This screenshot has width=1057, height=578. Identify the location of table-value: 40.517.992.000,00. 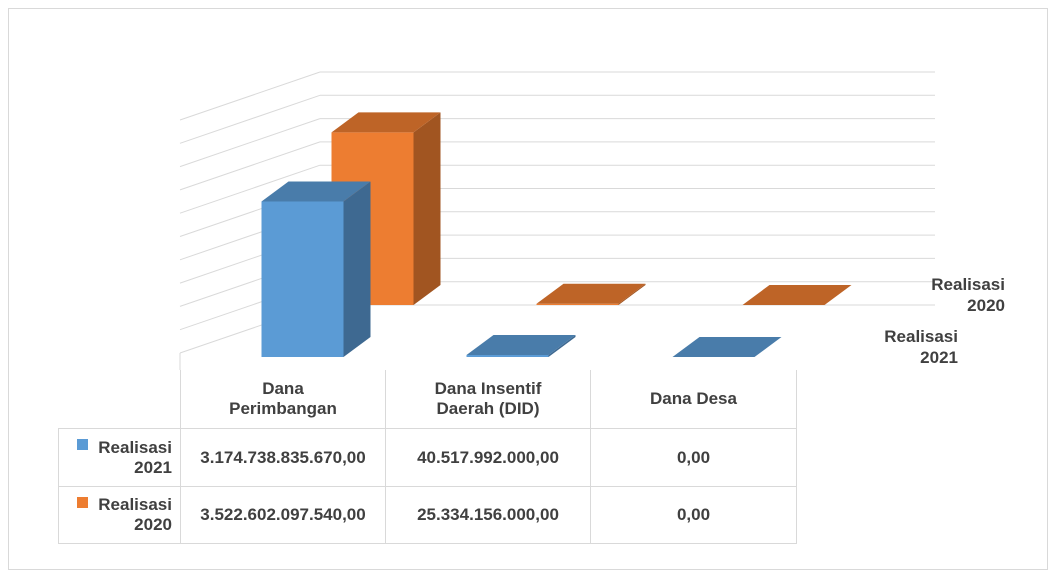
(487, 457).